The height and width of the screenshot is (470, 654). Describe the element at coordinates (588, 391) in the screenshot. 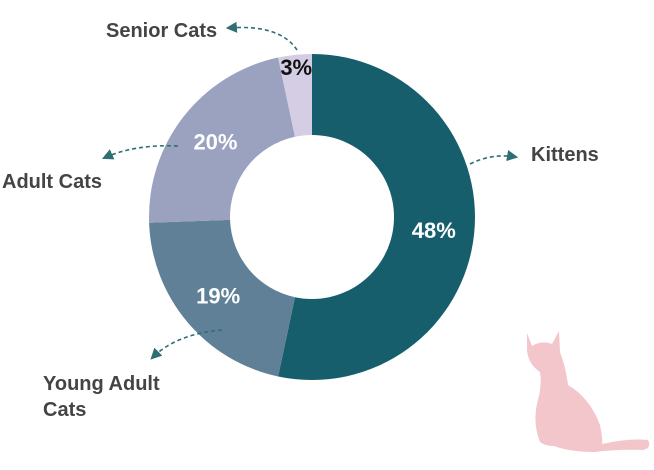

I see `cat-silhouette-icon` at that location.